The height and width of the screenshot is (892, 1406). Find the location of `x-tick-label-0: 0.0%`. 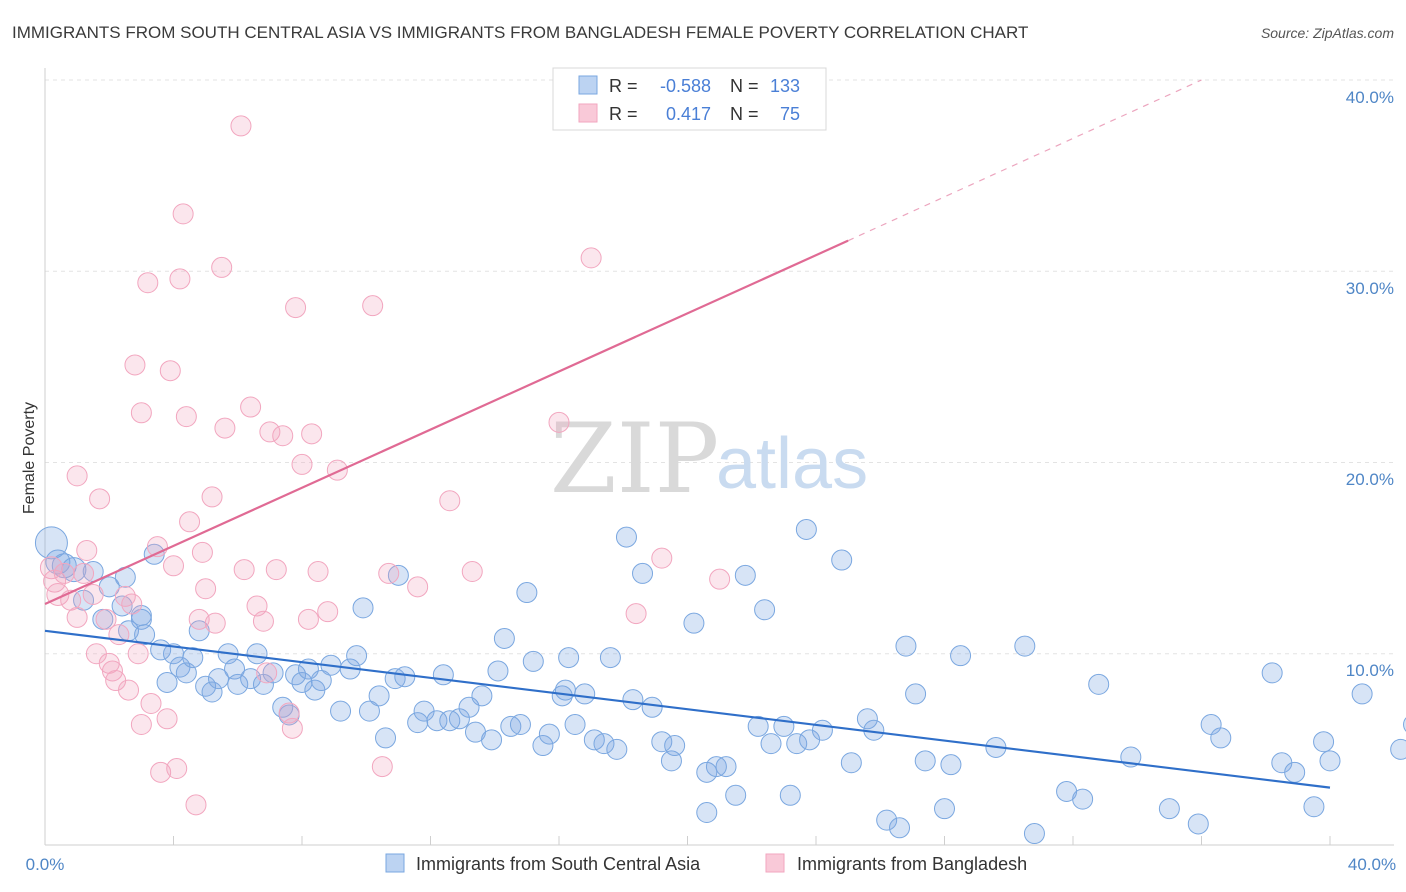

x-tick-label-0: 0.0% is located at coordinates (45, 864).